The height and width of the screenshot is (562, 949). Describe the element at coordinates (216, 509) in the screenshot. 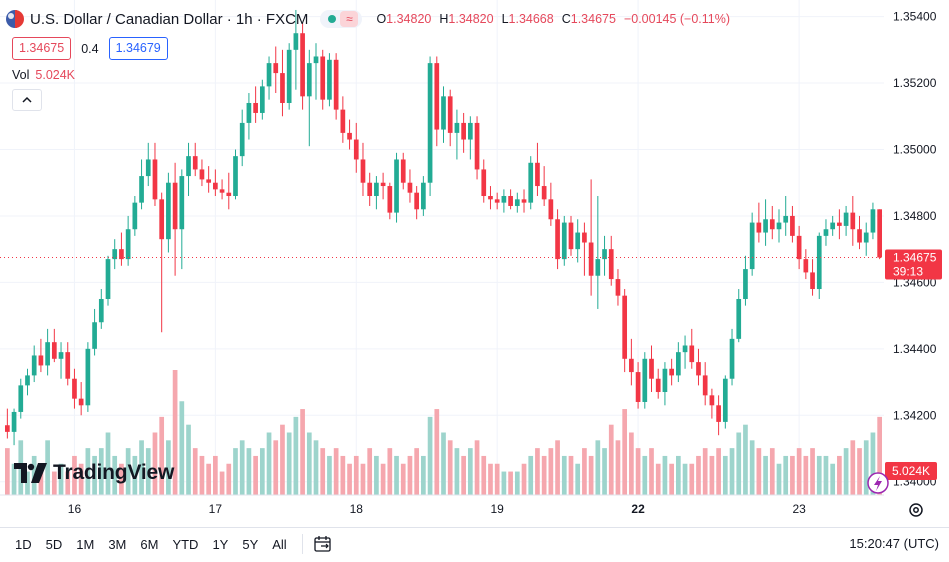

I see `time-axis-tick: 17` at that location.